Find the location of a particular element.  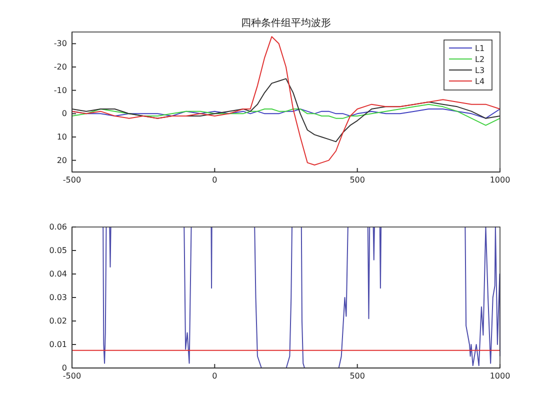

legend-label: L4 is located at coordinates (480, 81).